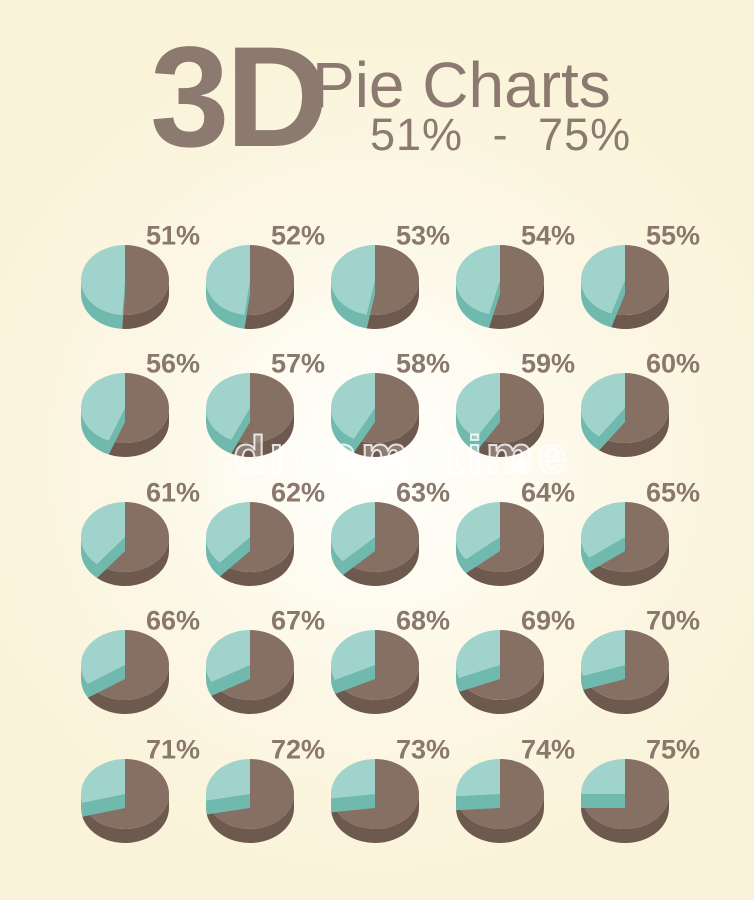  What do you see at coordinates (173, 749) in the screenshot?
I see `pie-percent-label: 71%` at bounding box center [173, 749].